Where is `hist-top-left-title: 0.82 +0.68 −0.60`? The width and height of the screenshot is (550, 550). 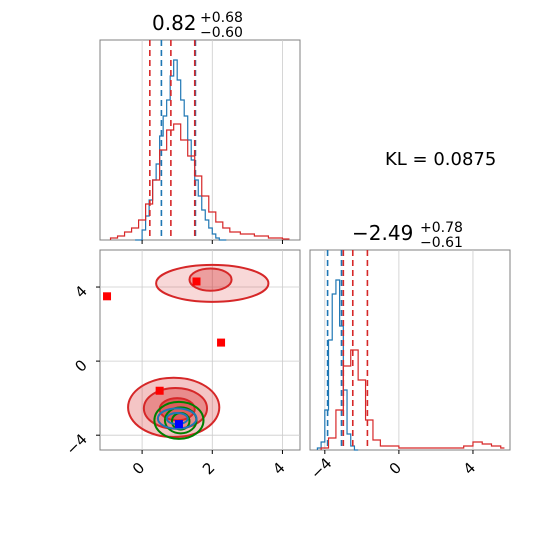
hist-top-left-title: 0.82 +0.68 −0.60 is located at coordinates (197, 25).